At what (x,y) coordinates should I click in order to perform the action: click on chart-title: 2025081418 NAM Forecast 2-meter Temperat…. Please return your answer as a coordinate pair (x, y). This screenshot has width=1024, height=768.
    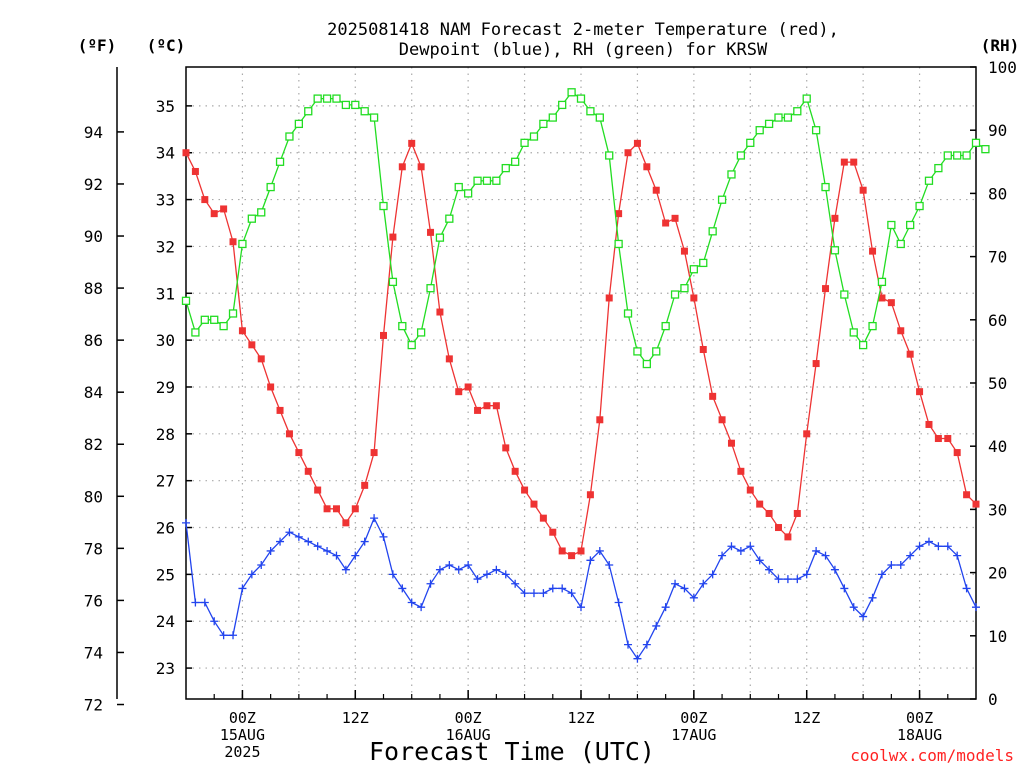
    Looking at the image, I should click on (583, 40).